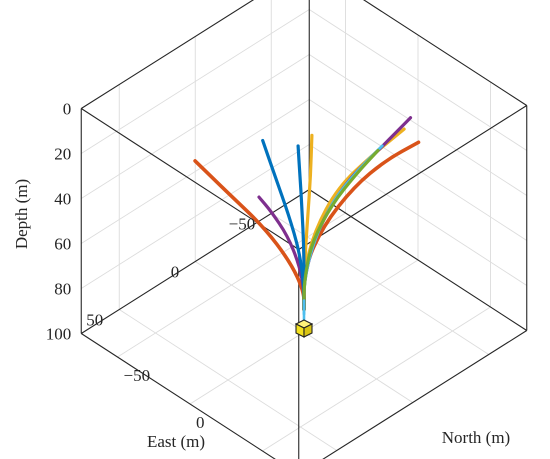 Image resolution: width=550 pixels, height=459 pixels. Describe the element at coordinates (62, 199) in the screenshot. I see `z-tick-label: 40` at that location.